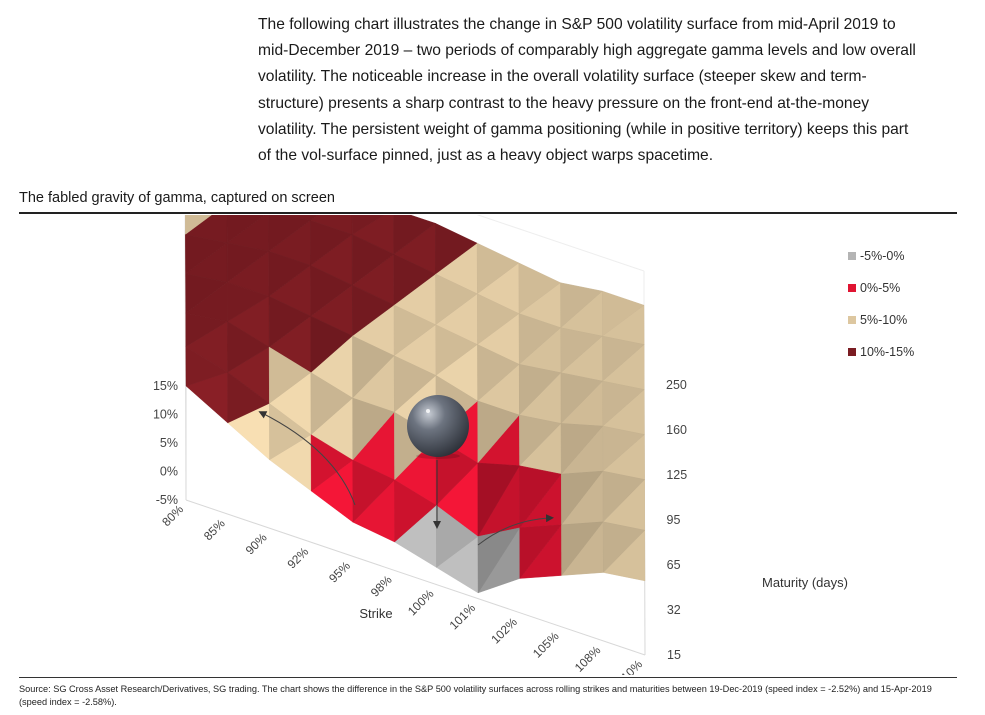  I want to click on maturity-tick-label: 160, so click(676, 430).